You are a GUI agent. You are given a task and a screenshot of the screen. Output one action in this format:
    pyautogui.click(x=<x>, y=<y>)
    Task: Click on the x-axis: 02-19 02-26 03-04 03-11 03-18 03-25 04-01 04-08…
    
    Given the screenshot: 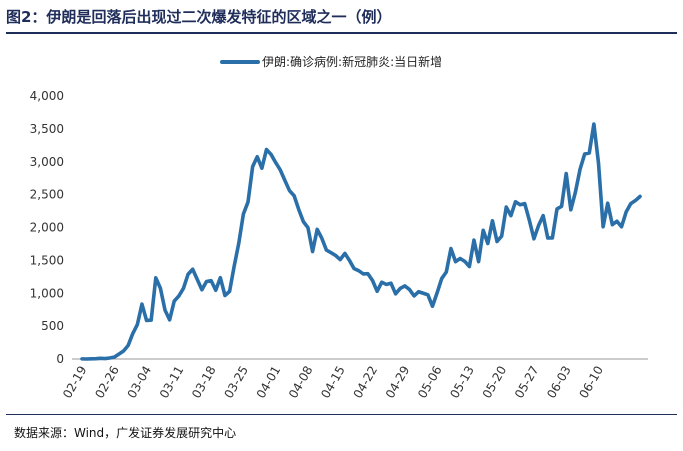 What is the action you would take?
    pyautogui.click(x=333, y=382)
    